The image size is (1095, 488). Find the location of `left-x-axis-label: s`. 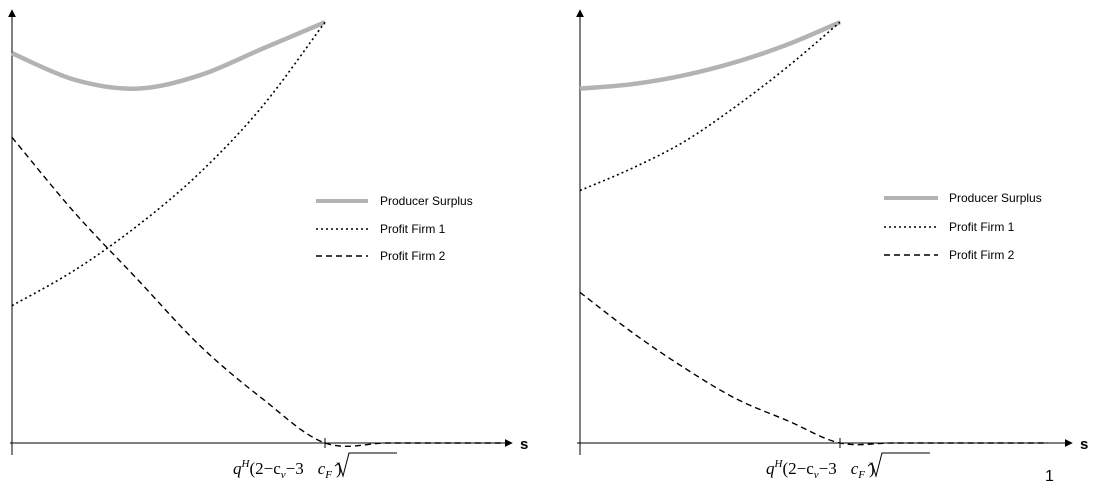

left-x-axis-label: s is located at coordinates (524, 444).